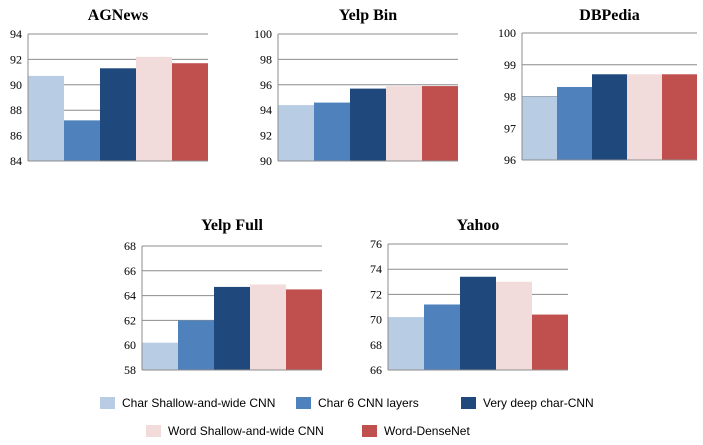 The image size is (703, 445). Describe the element at coordinates (130, 296) in the screenshot. I see `y-tick-label: 64` at that location.